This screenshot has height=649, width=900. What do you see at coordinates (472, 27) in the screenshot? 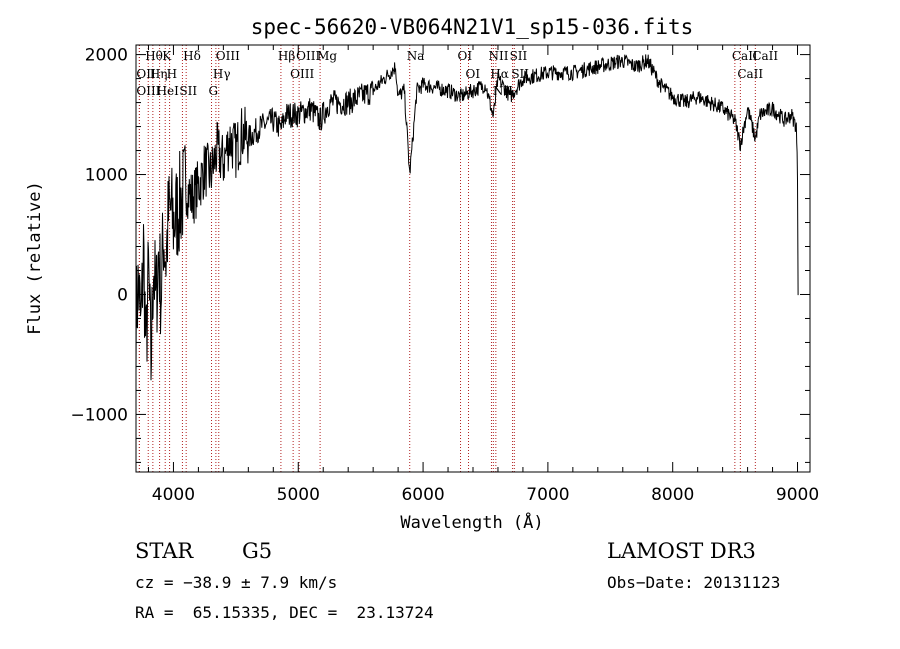
I see `chart-title: spec-56620-VB064N21V1_sp15-036.fits` at bounding box center [472, 27].